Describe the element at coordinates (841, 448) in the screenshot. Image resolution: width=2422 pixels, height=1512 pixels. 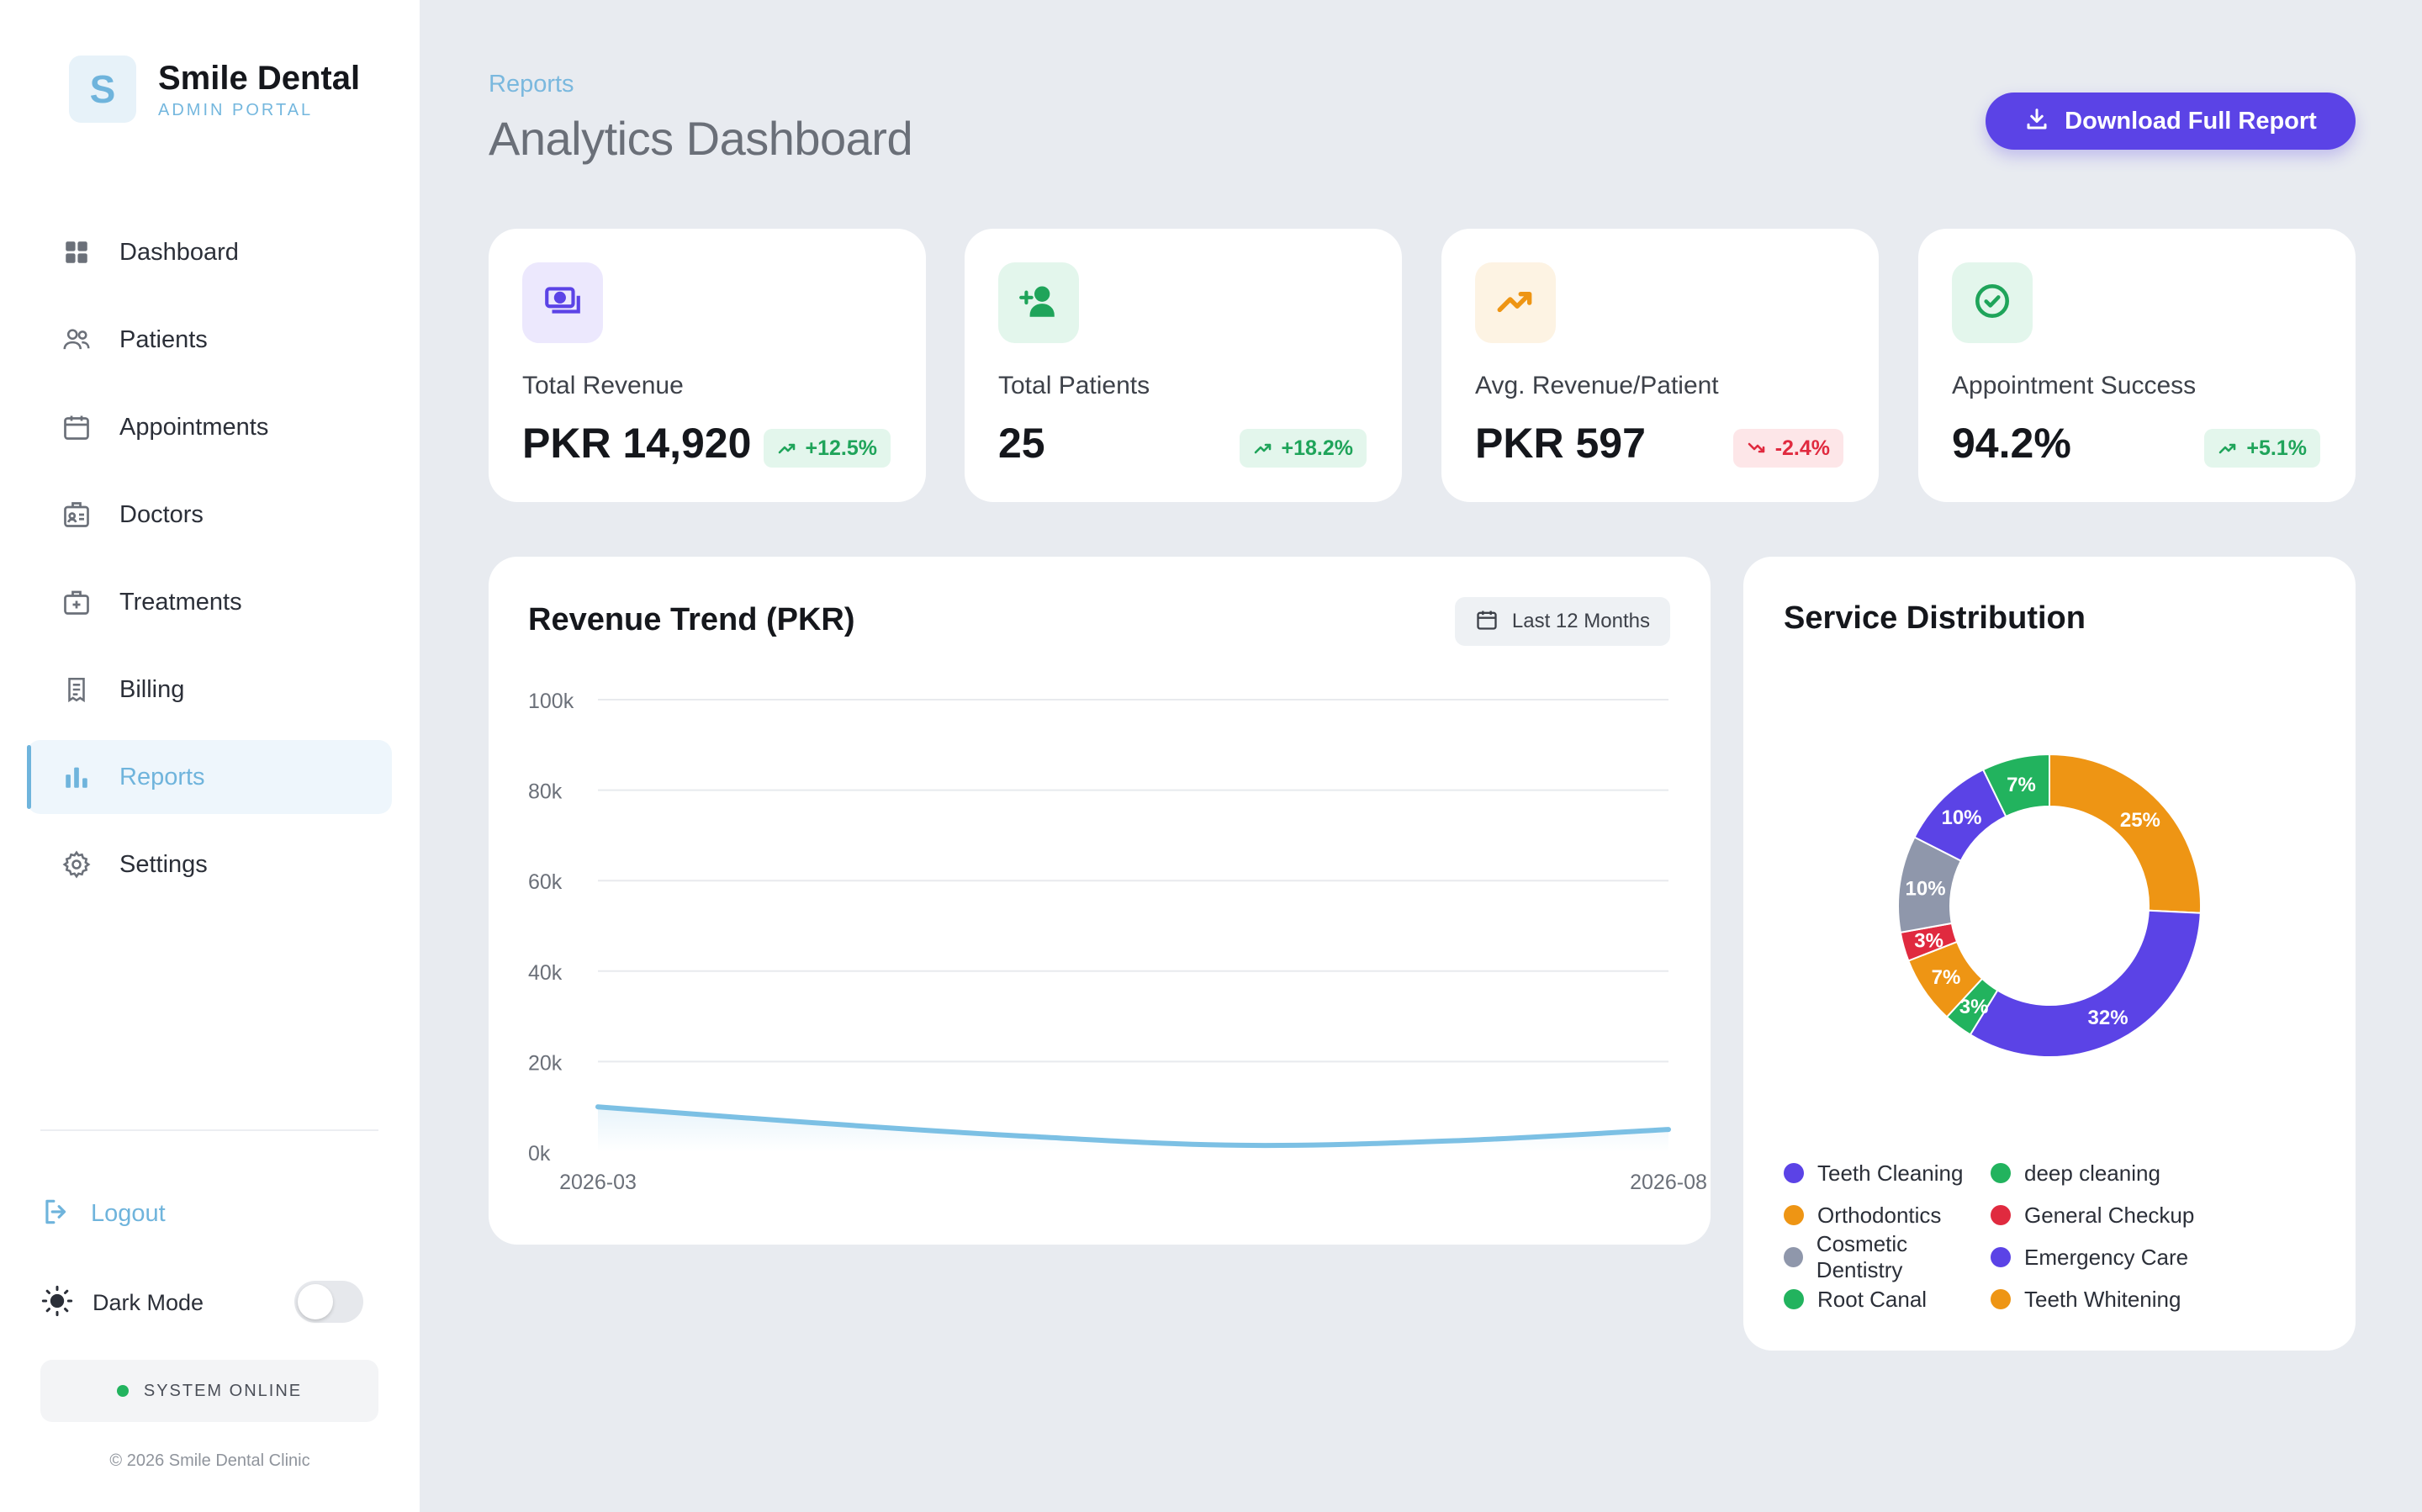
I see `kpi-change: +12.5%` at that location.